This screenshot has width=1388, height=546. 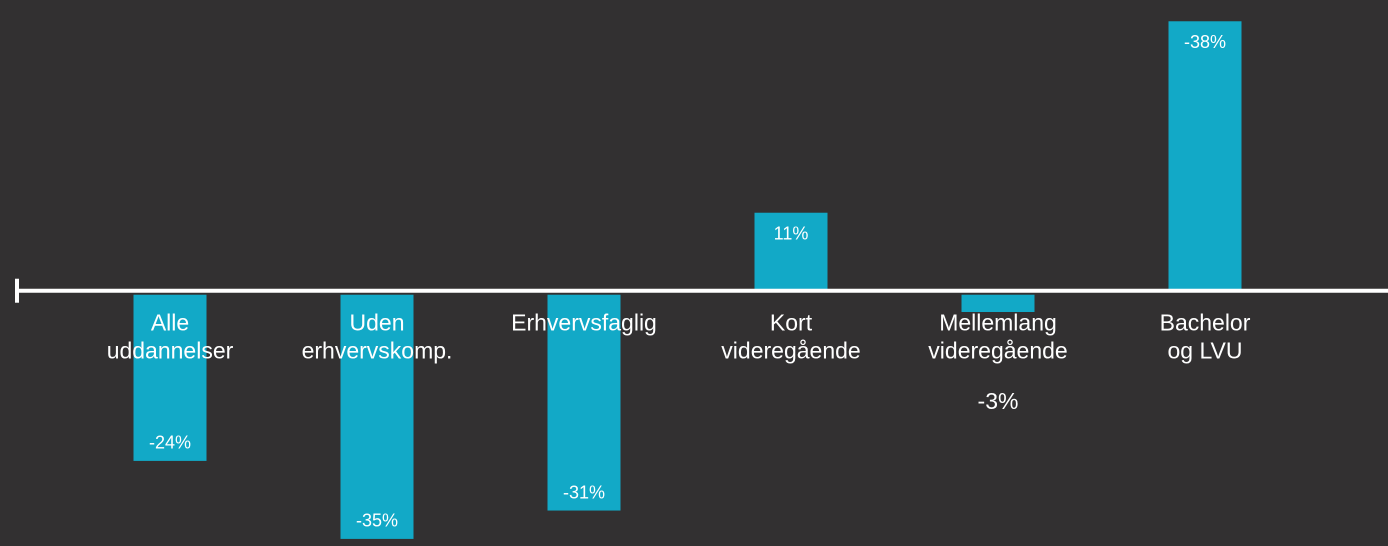 What do you see at coordinates (791, 323) in the screenshot?
I see `x-tick-label-line: Kort` at bounding box center [791, 323].